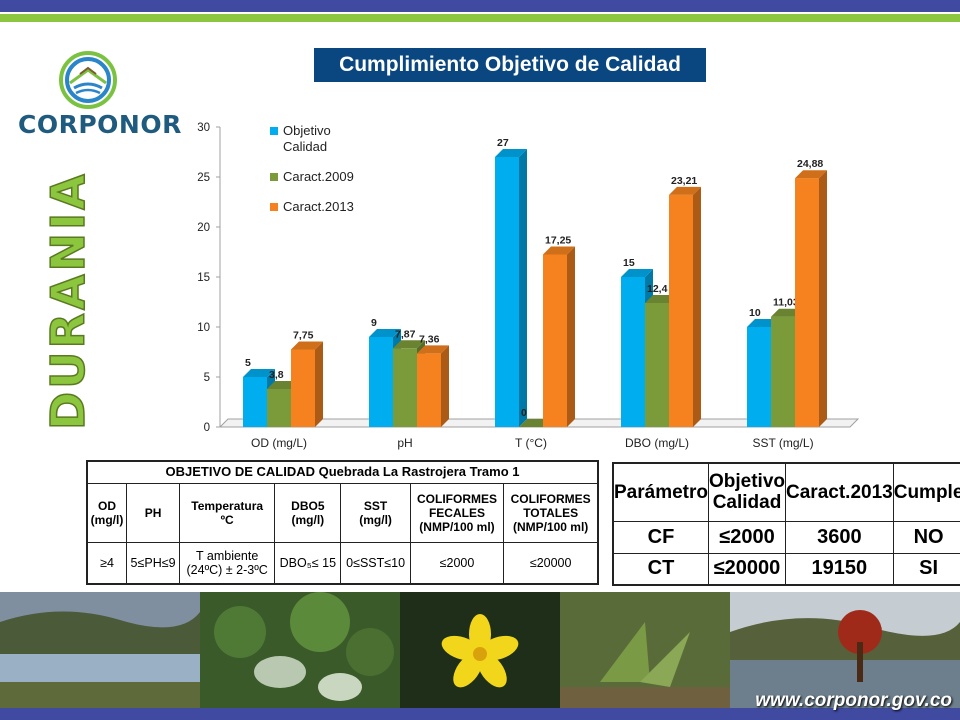 The width and height of the screenshot is (960, 720). Describe the element at coordinates (153, 563) in the screenshot. I see `quality-cell-1: 5≤PH≤9` at that location.